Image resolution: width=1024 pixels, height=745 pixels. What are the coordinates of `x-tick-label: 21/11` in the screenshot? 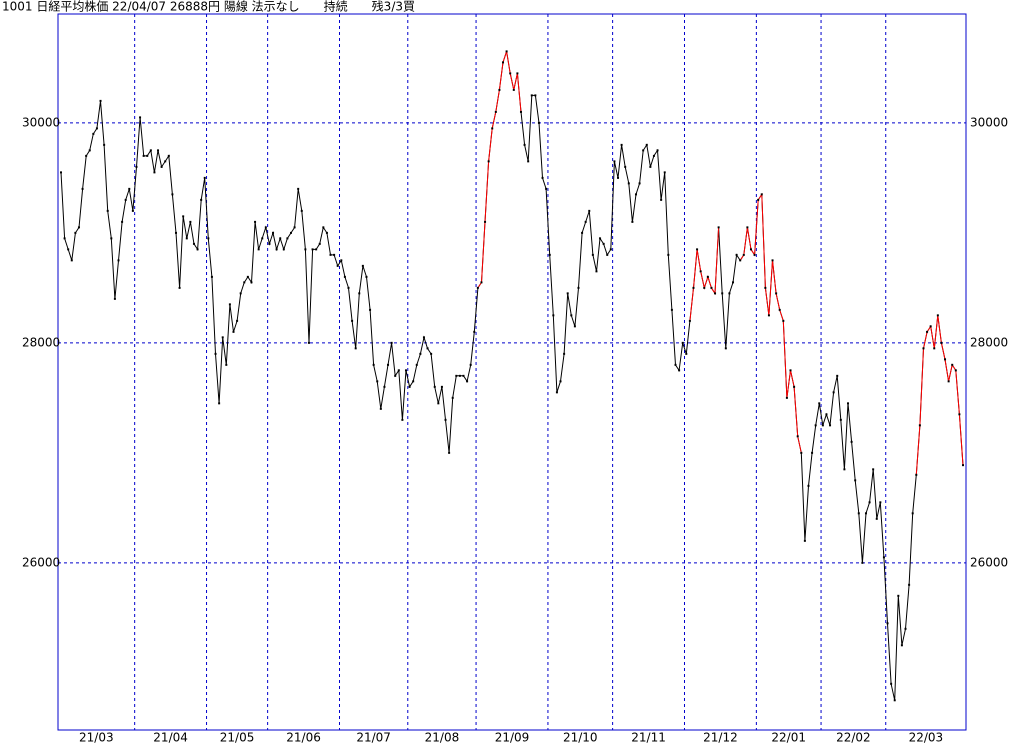 It's located at (648, 738).